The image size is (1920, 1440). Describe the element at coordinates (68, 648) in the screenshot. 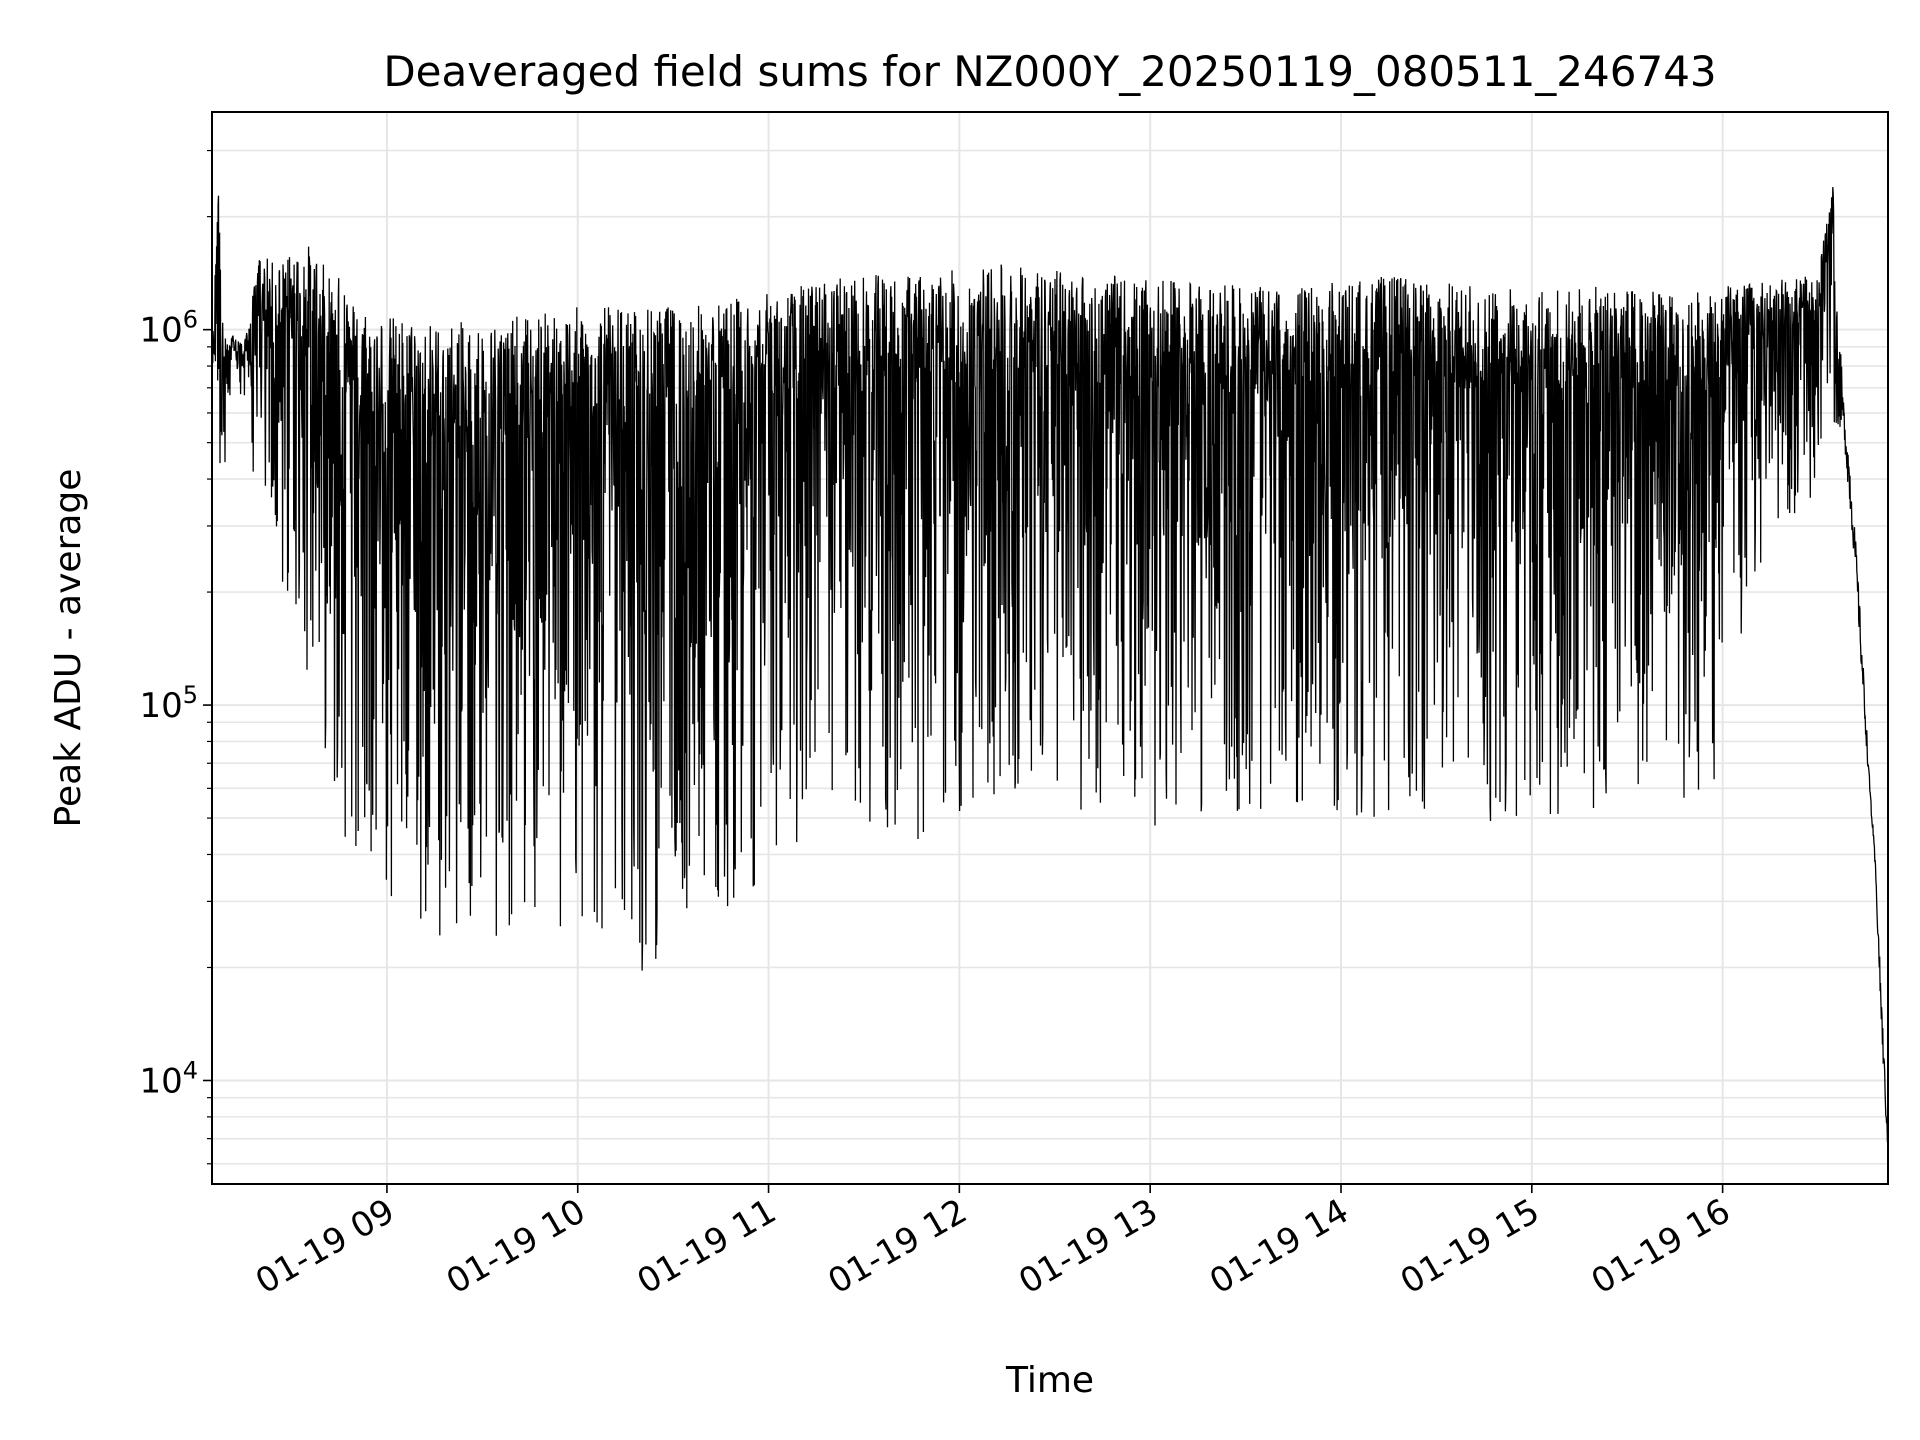

I see `y-axis-label: Peak ADU - average` at that location.